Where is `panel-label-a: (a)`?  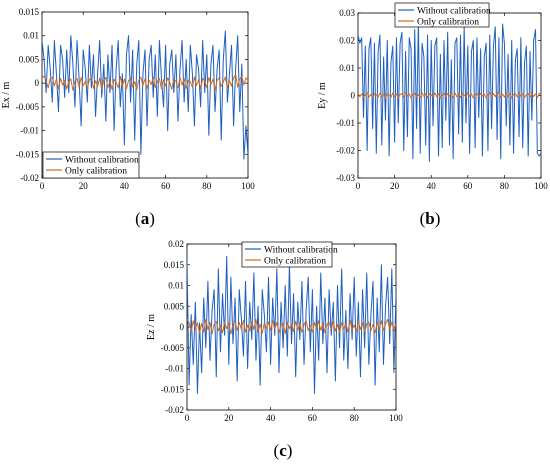 panel-label-a: (a) is located at coordinates (145, 218).